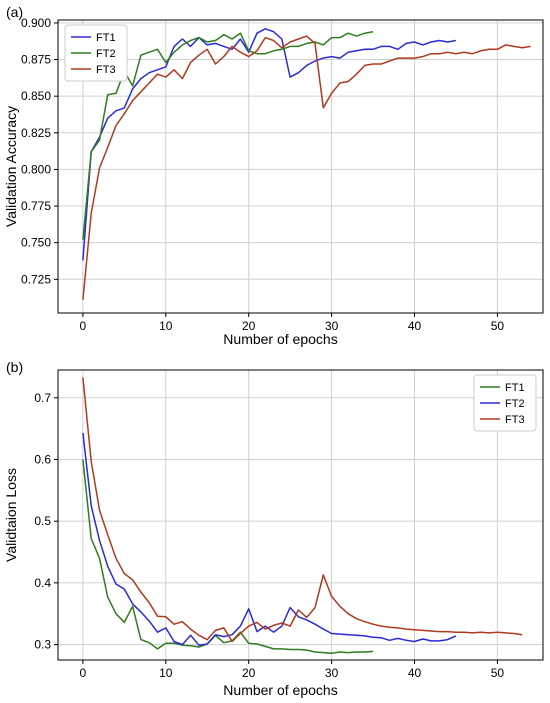 Image resolution: width=550 pixels, height=703 pixels. What do you see at coordinates (36, 206) in the screenshot?
I see `y-tick-label: 0.775` at bounding box center [36, 206].